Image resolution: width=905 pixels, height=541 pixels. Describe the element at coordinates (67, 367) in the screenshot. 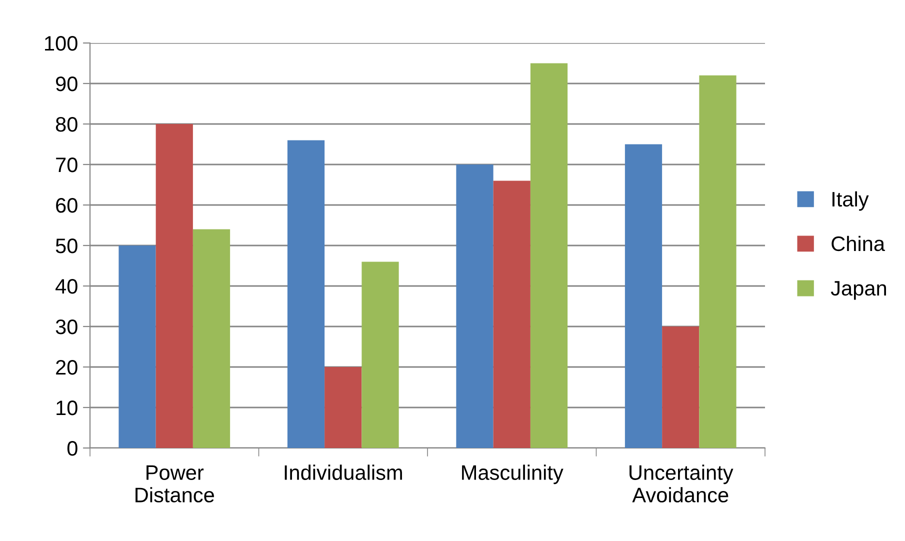

I see `y-tick-label: 20` at that location.